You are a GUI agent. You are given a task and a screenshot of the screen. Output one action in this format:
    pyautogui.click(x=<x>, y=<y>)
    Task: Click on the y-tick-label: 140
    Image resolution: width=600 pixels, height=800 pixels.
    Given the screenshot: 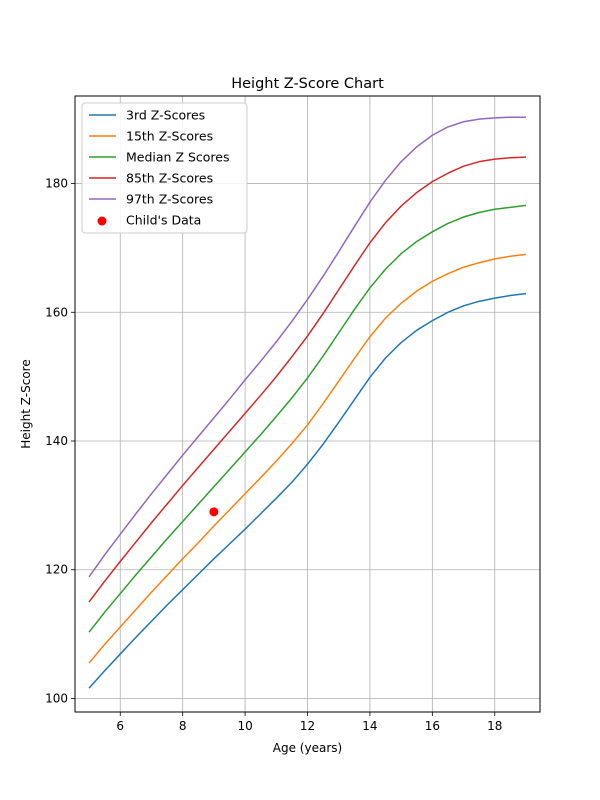 What is the action you would take?
    pyautogui.click(x=56, y=441)
    